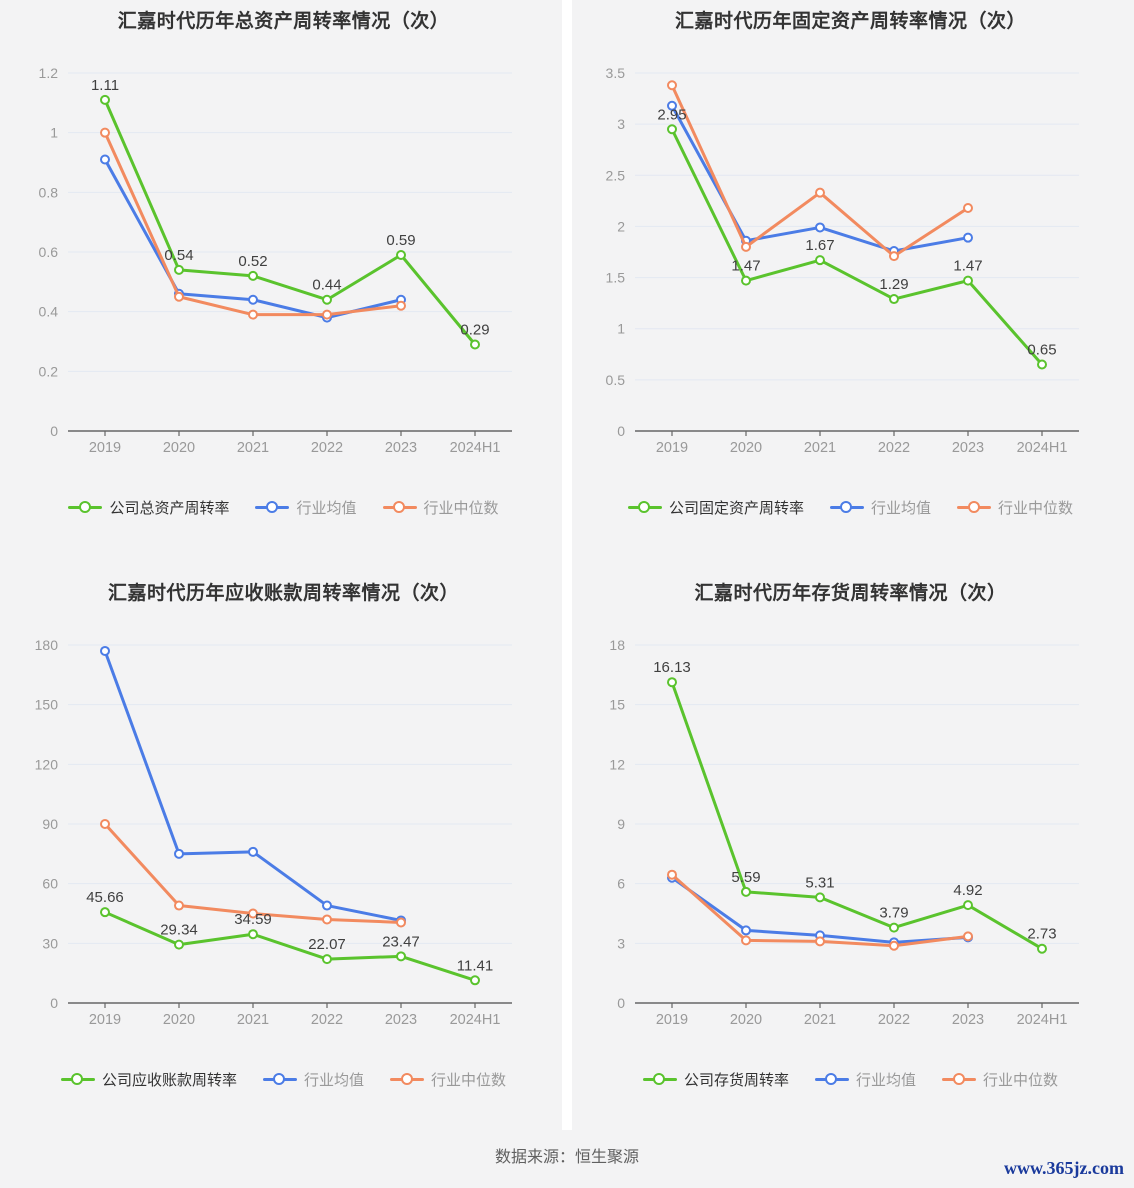 This screenshot has width=1134, height=1188. I want to click on svg-text: 60, so click(50, 884).